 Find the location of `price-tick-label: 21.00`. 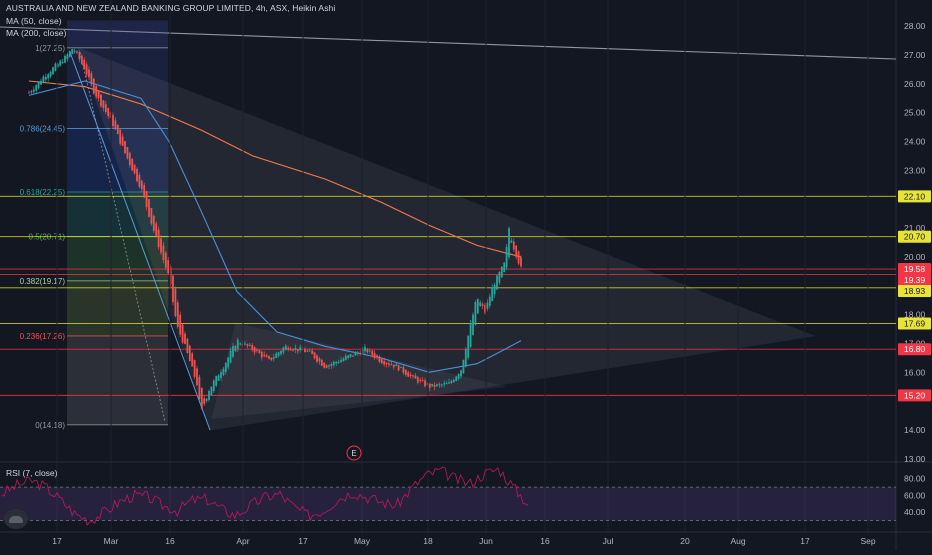

price-tick-label: 21.00 is located at coordinates (915, 228).